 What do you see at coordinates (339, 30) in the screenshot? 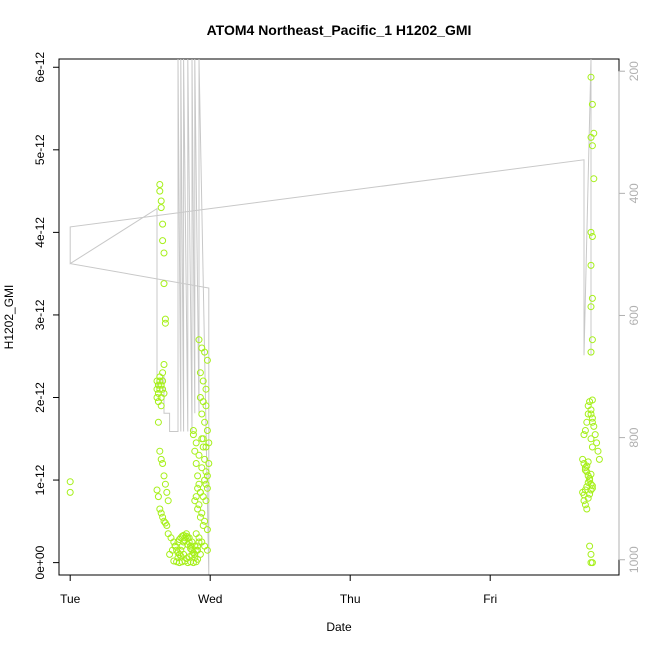
I see `chart-title: ATOM4 Northeast_Pacific_1 H1202_GMI` at bounding box center [339, 30].